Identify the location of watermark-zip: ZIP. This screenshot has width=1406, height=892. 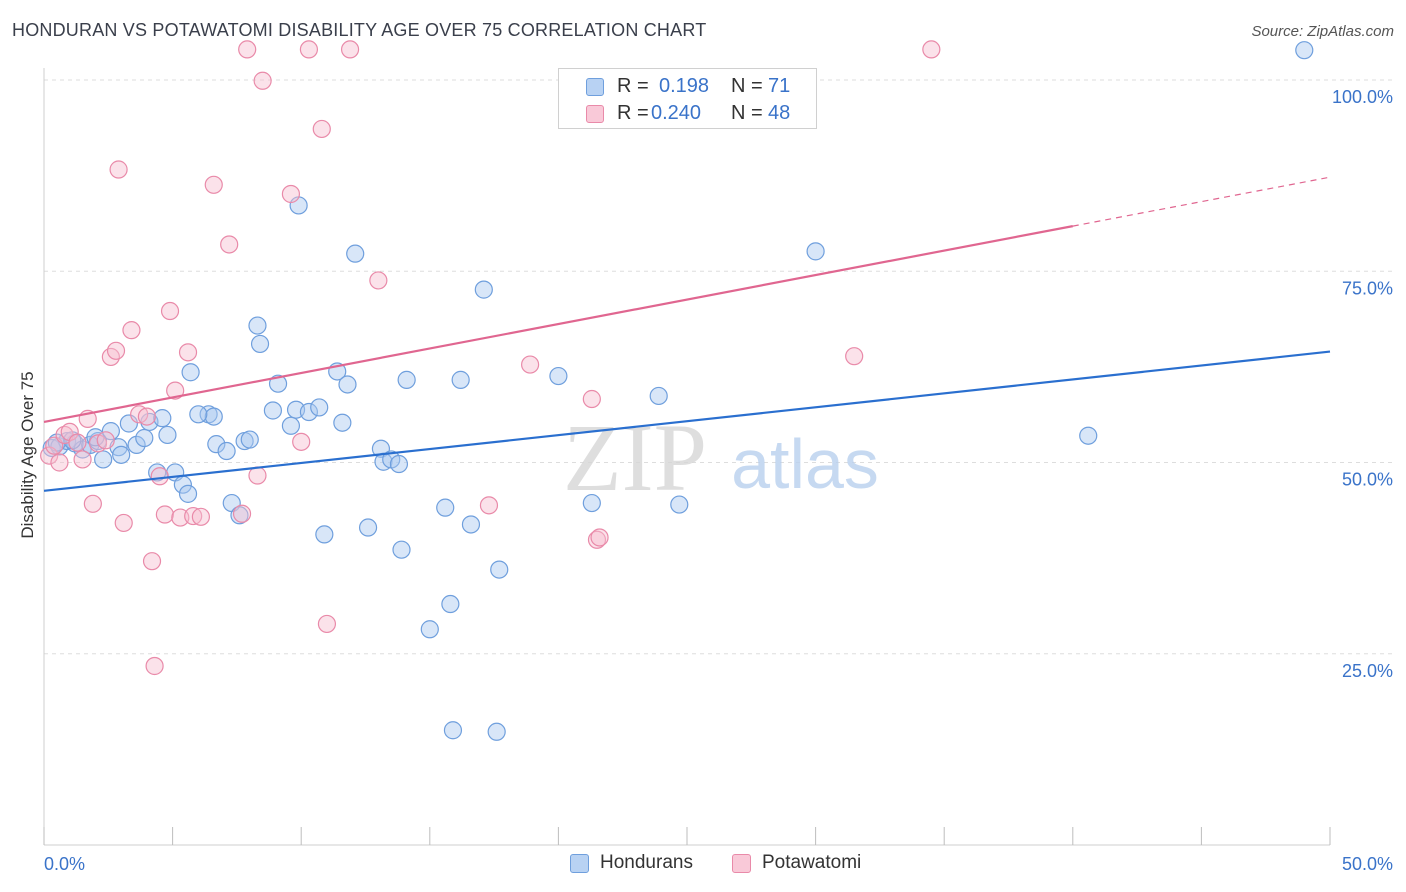
(635, 457).